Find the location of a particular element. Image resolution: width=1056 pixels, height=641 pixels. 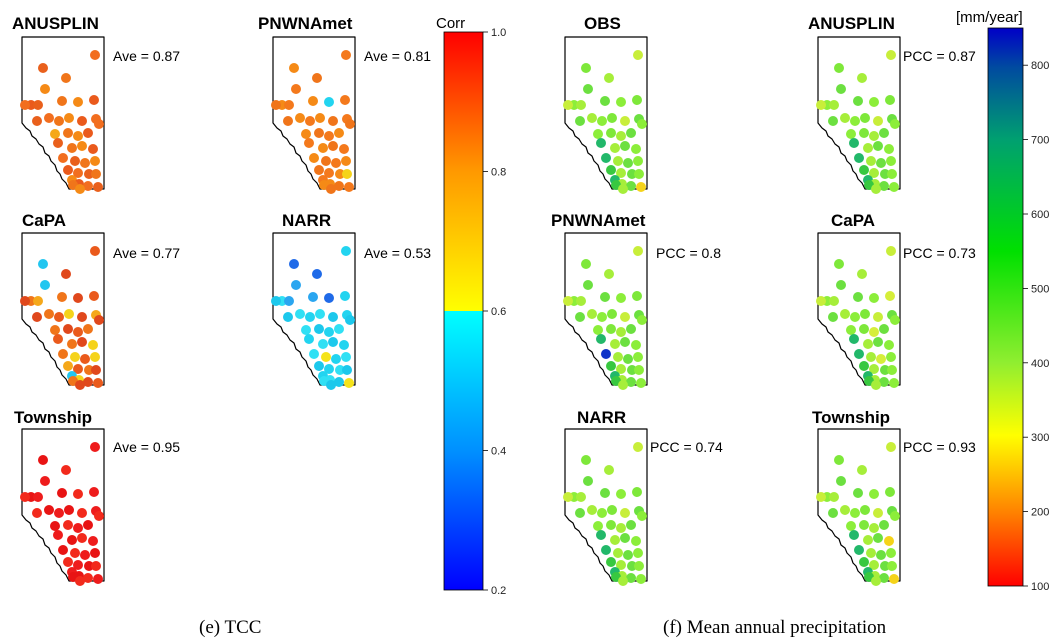

prec-panel-capa: CaPA PCC = 0.73 is located at coordinates (896, 300).